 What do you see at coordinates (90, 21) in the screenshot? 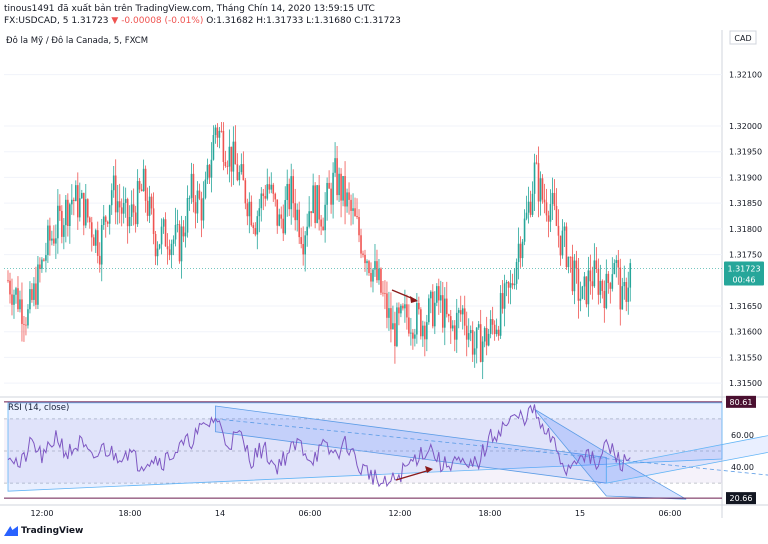
I see `last-price: 1.31723` at bounding box center [90, 21].